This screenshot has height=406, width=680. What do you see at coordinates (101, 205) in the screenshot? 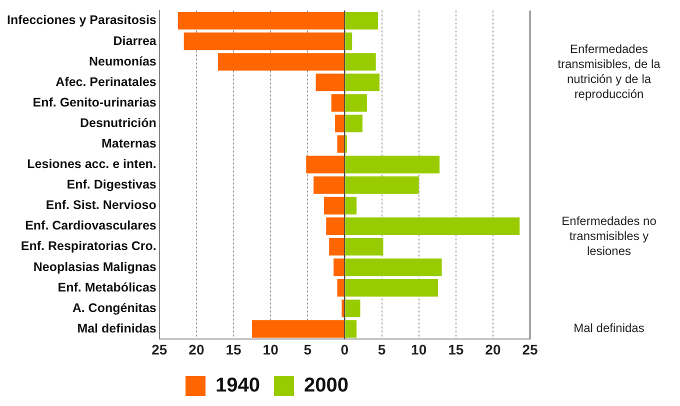
I see `y-tick-label: Enf. Sist. Nervioso` at bounding box center [101, 205].